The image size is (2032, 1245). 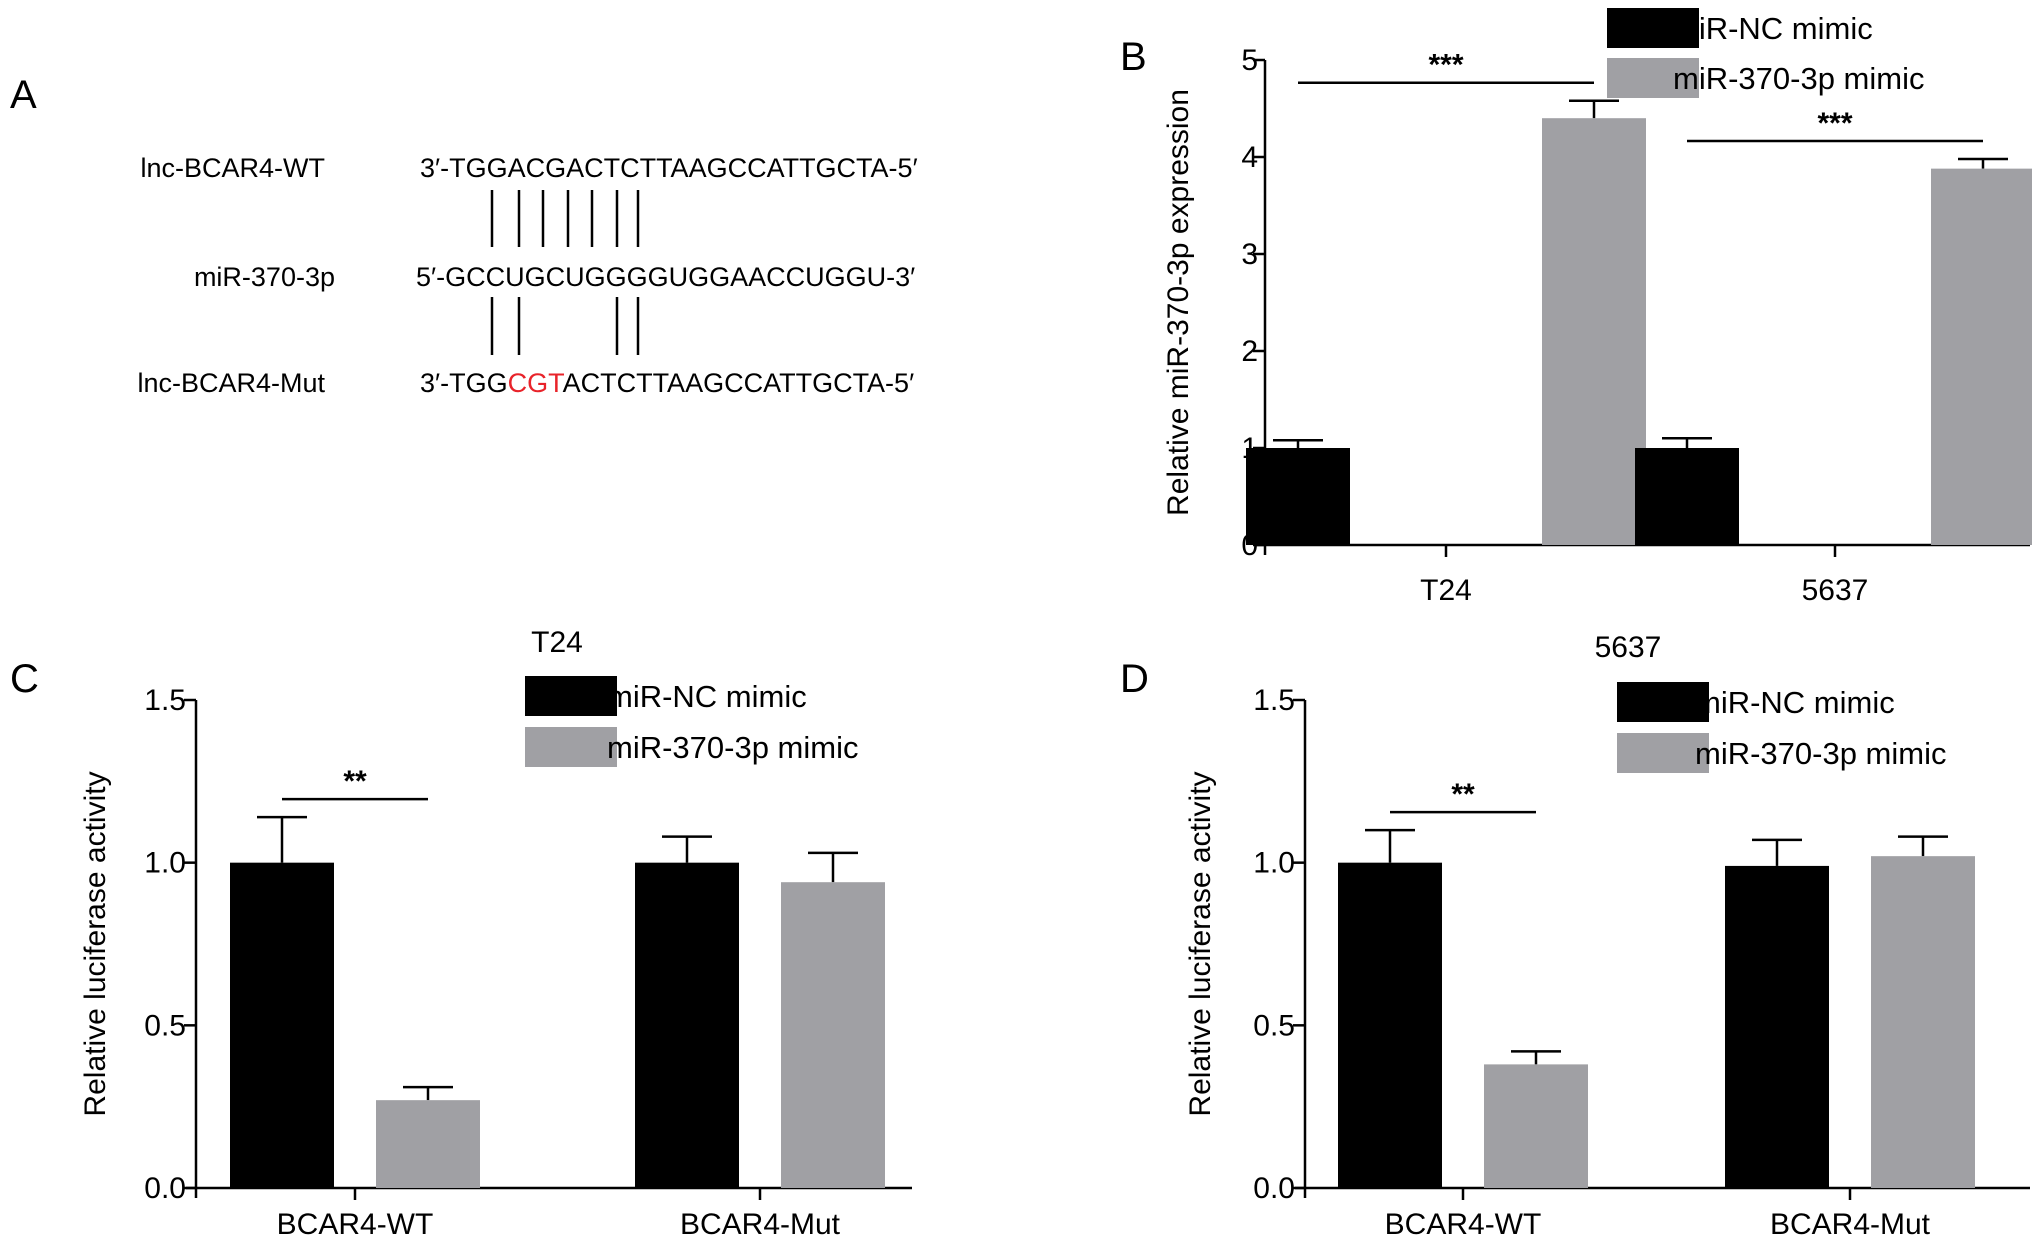 What do you see at coordinates (1249, 351) in the screenshot?
I see `y-tick-label: 2` at bounding box center [1249, 351].